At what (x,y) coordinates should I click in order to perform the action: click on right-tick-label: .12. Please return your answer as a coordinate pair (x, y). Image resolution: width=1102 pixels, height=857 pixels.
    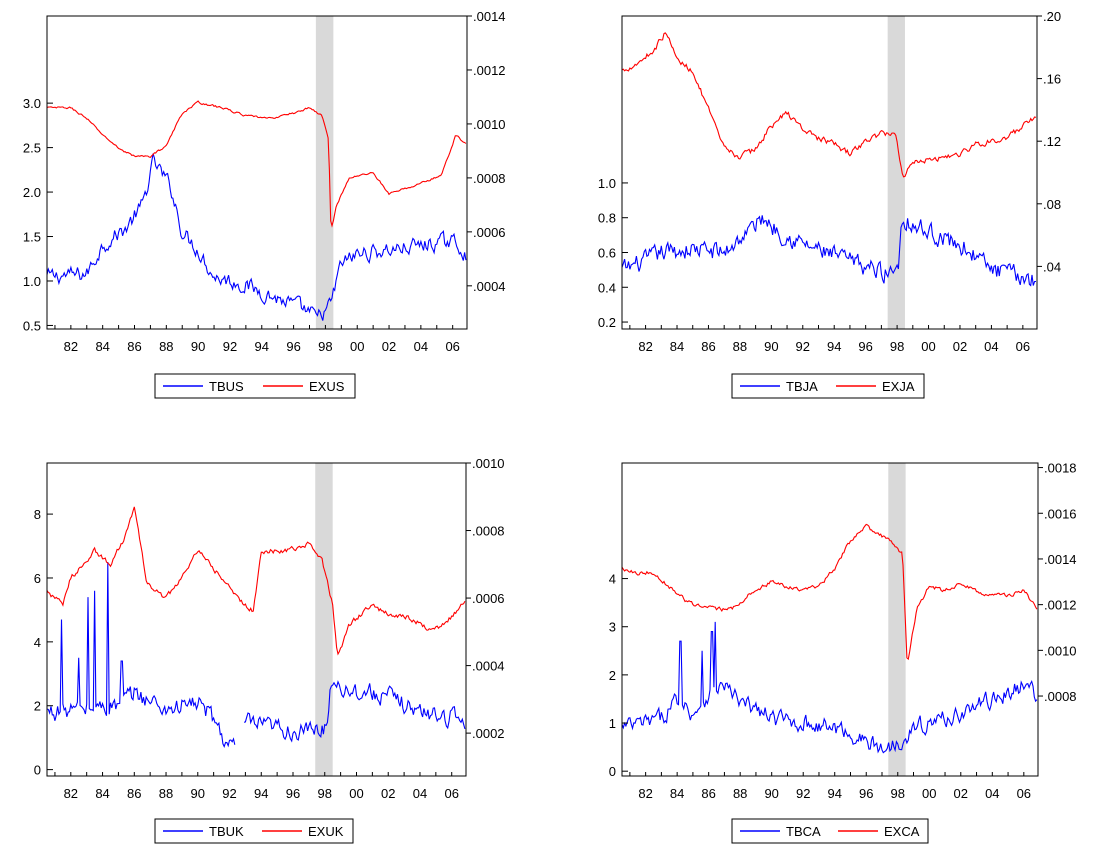
    Looking at the image, I should click on (1052, 141).